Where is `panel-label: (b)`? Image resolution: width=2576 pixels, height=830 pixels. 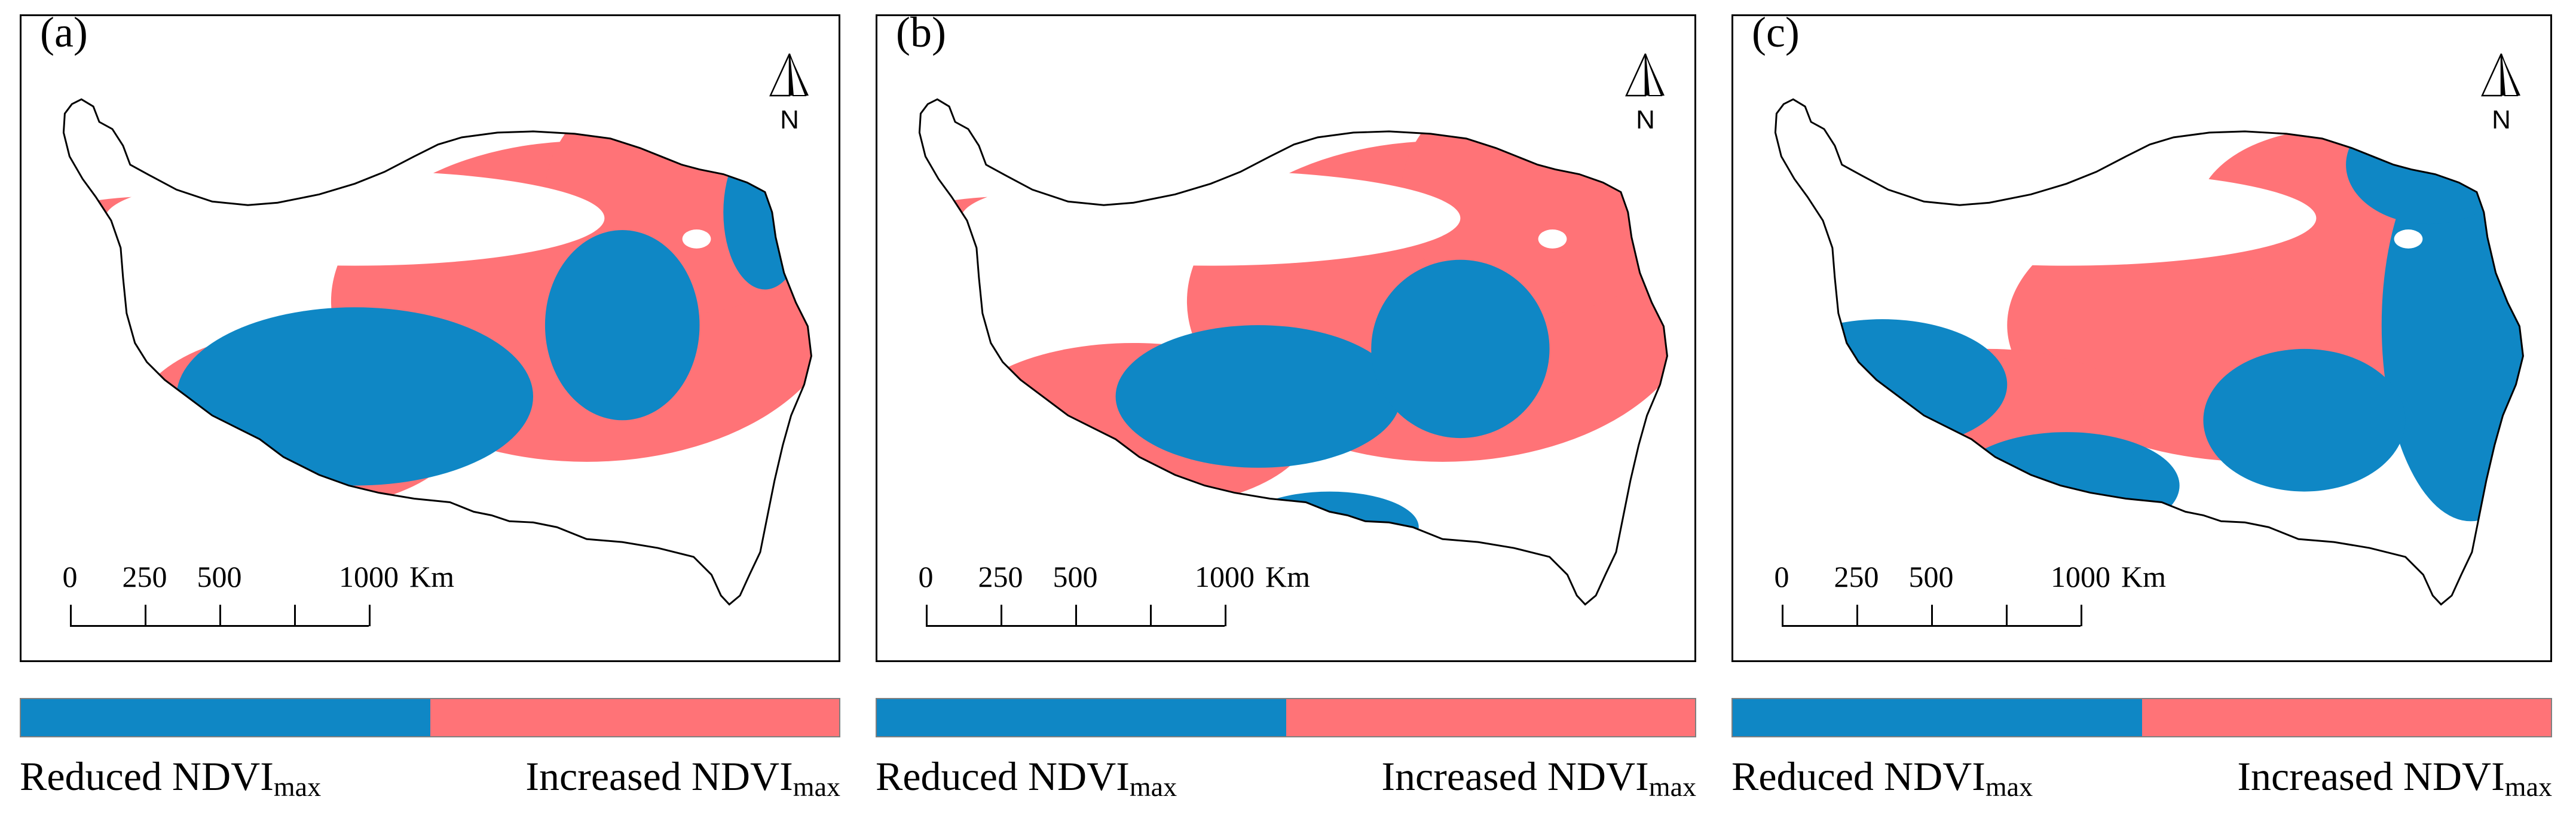 panel-label: (b) is located at coordinates (921, 32).